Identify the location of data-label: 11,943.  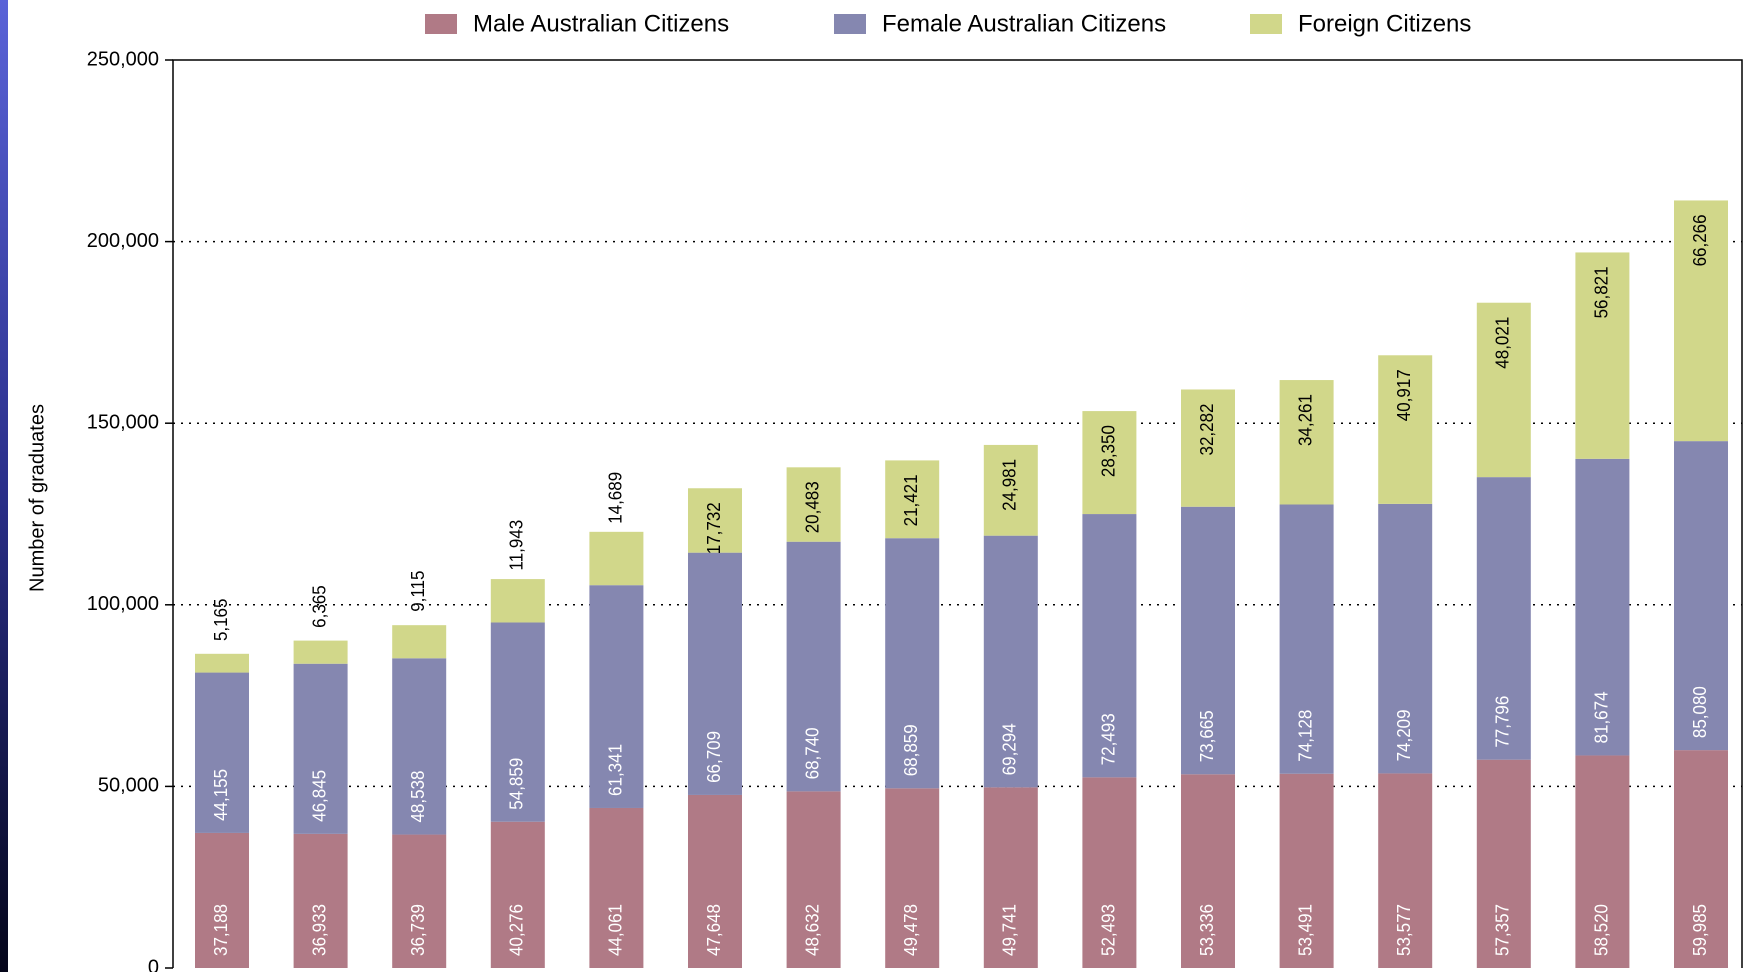
(516, 545).